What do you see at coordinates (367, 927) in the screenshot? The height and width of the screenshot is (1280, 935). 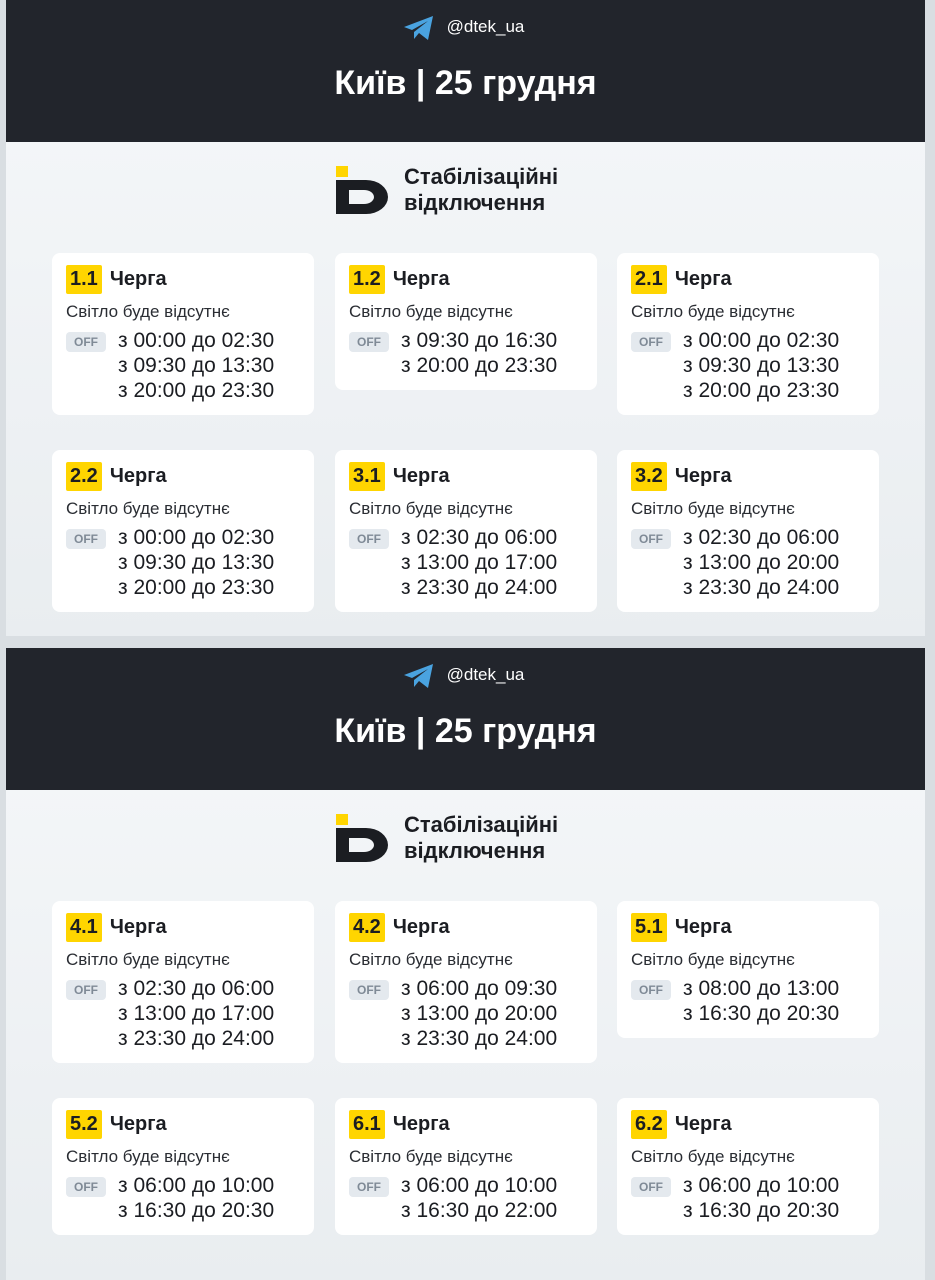 I see `group-number: 4.2` at bounding box center [367, 927].